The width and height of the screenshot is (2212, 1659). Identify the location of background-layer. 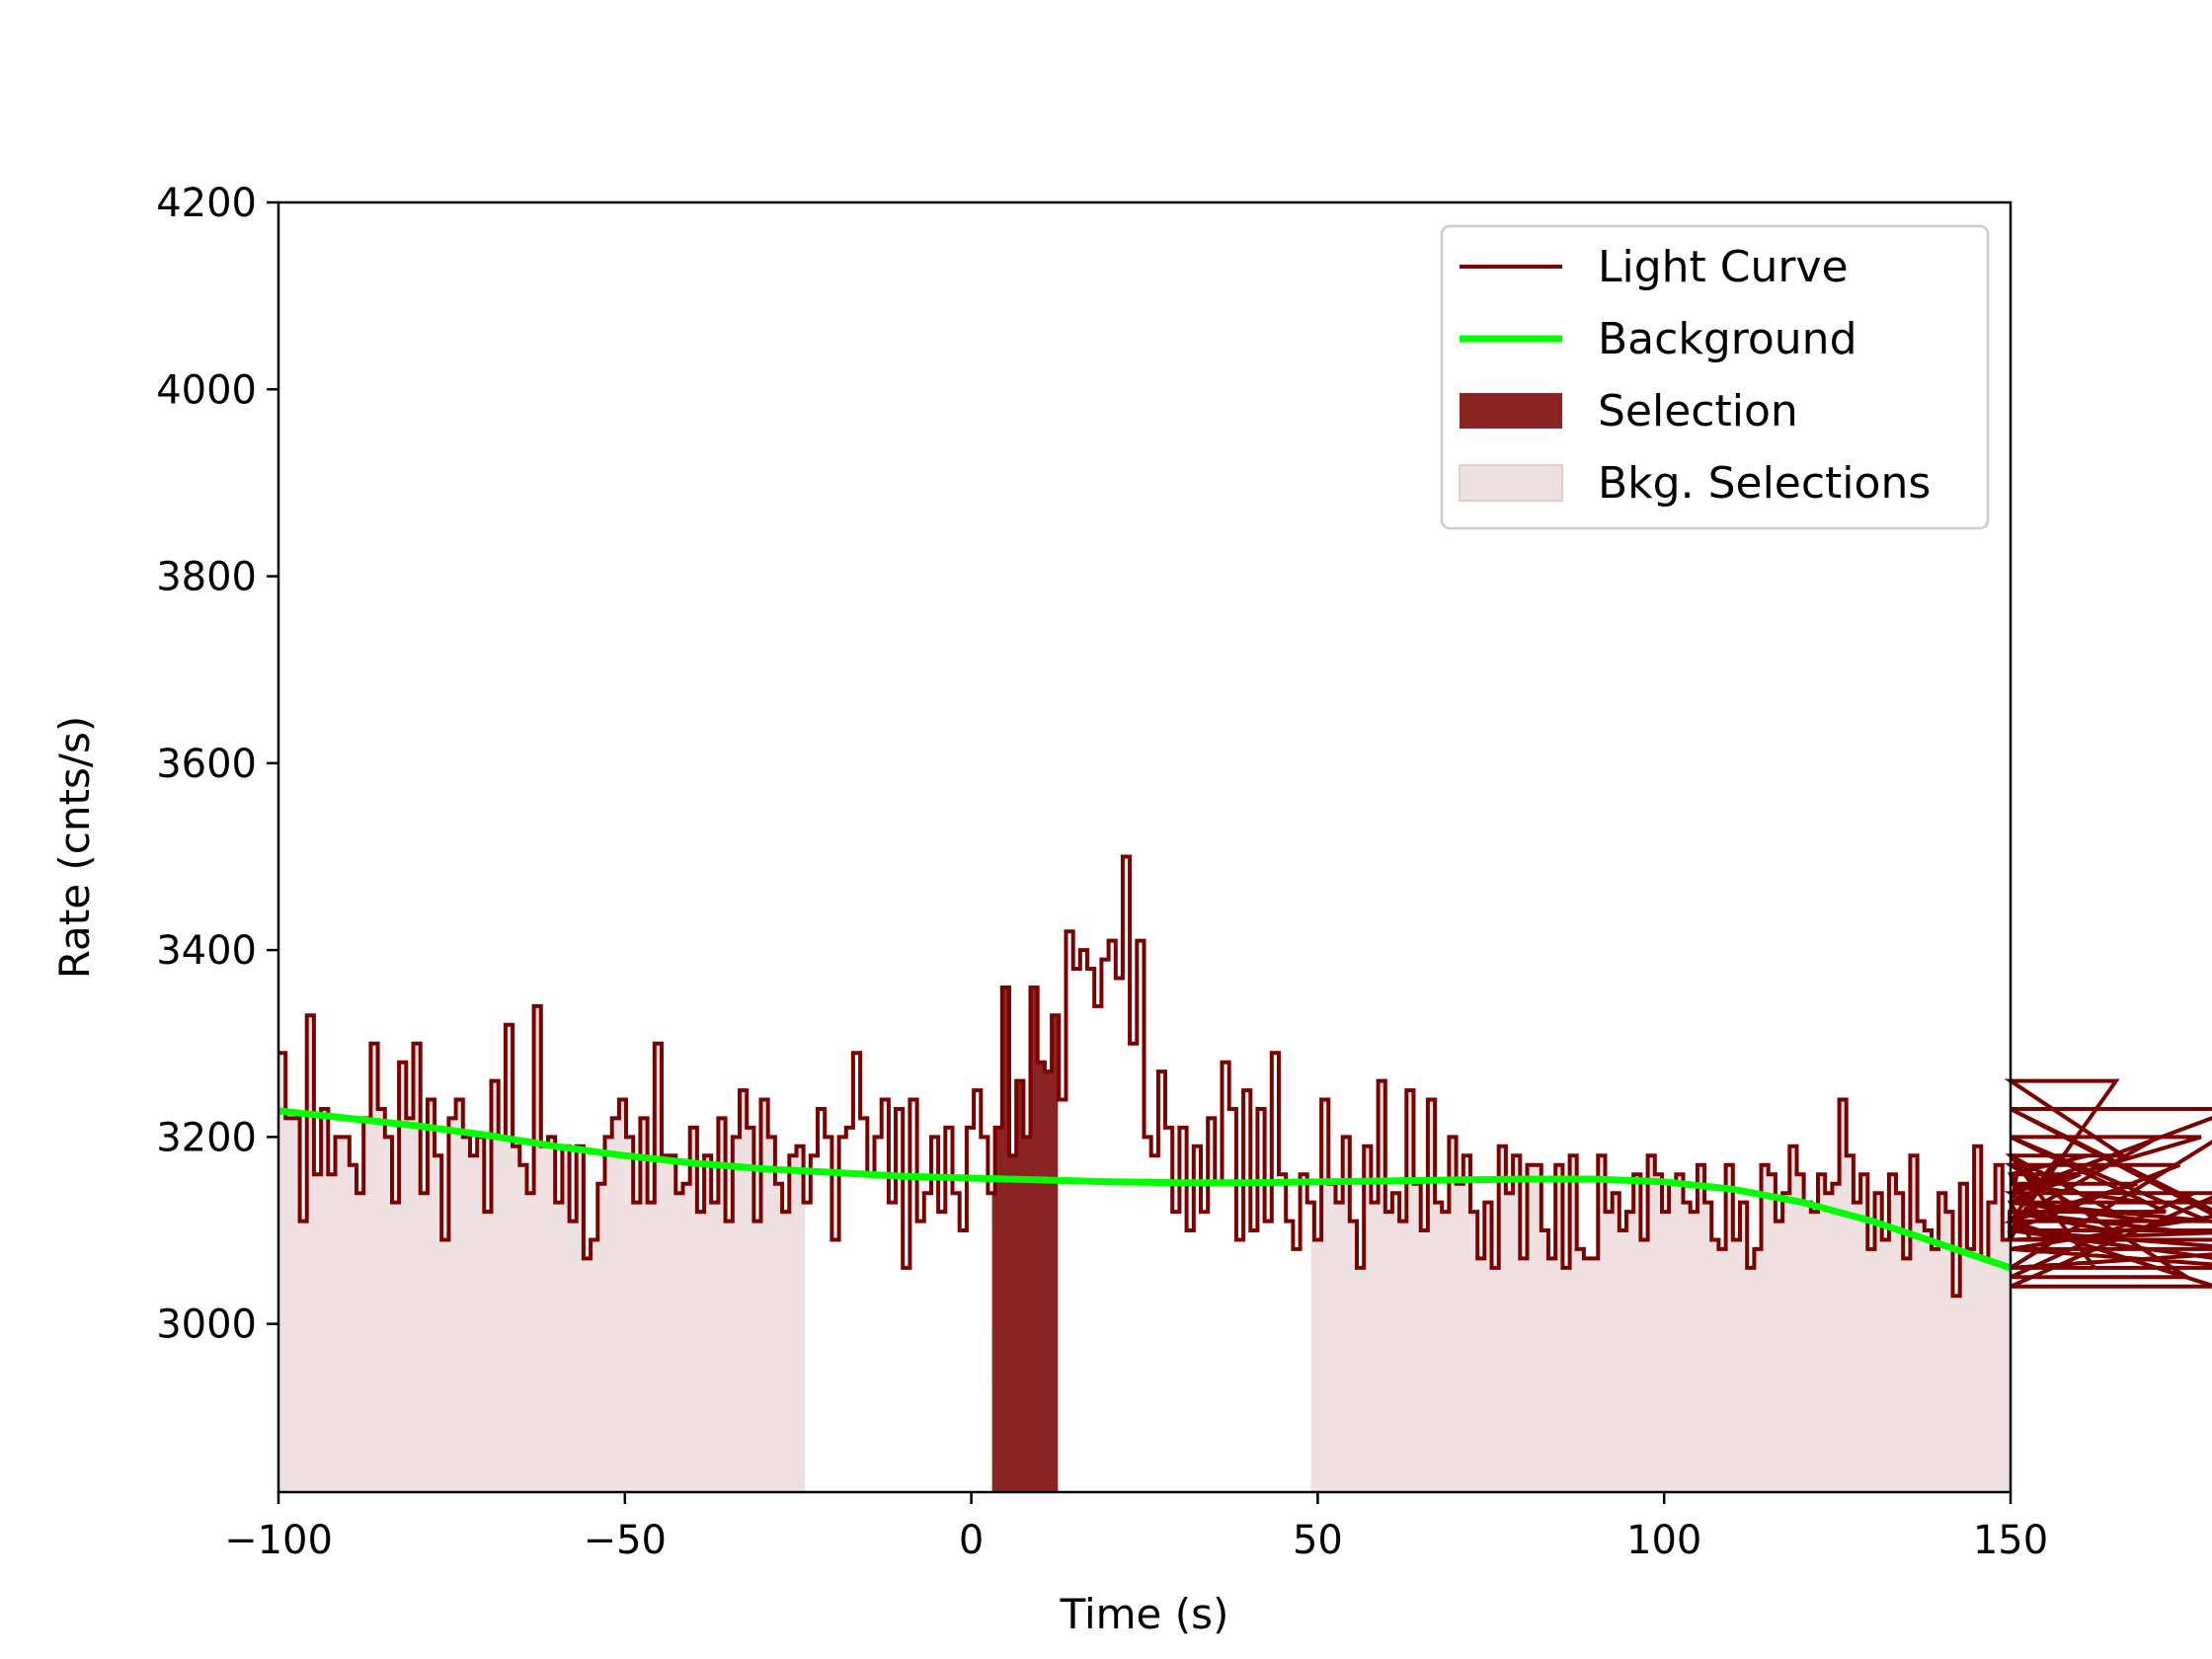
(1145, 1190).